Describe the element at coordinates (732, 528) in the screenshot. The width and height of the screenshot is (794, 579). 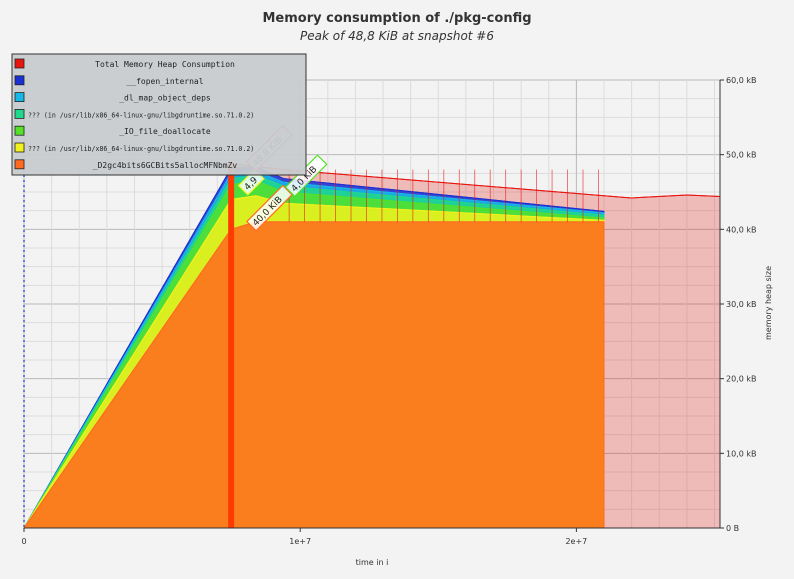
I see `y-tick-label: 0 B` at that location.